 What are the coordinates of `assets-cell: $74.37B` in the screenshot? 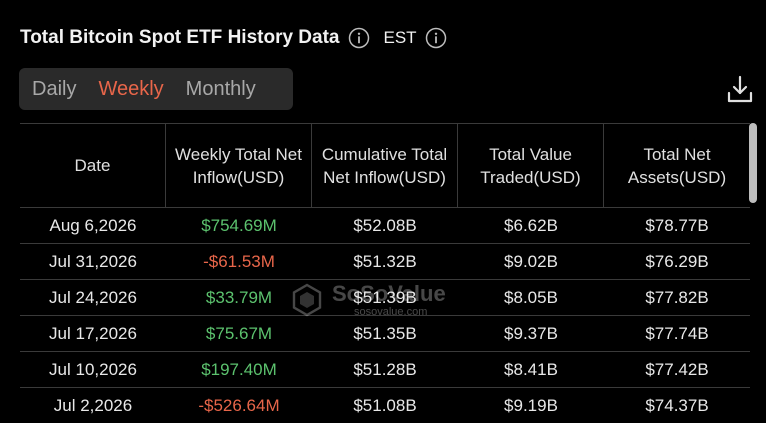 It's located at (677, 405).